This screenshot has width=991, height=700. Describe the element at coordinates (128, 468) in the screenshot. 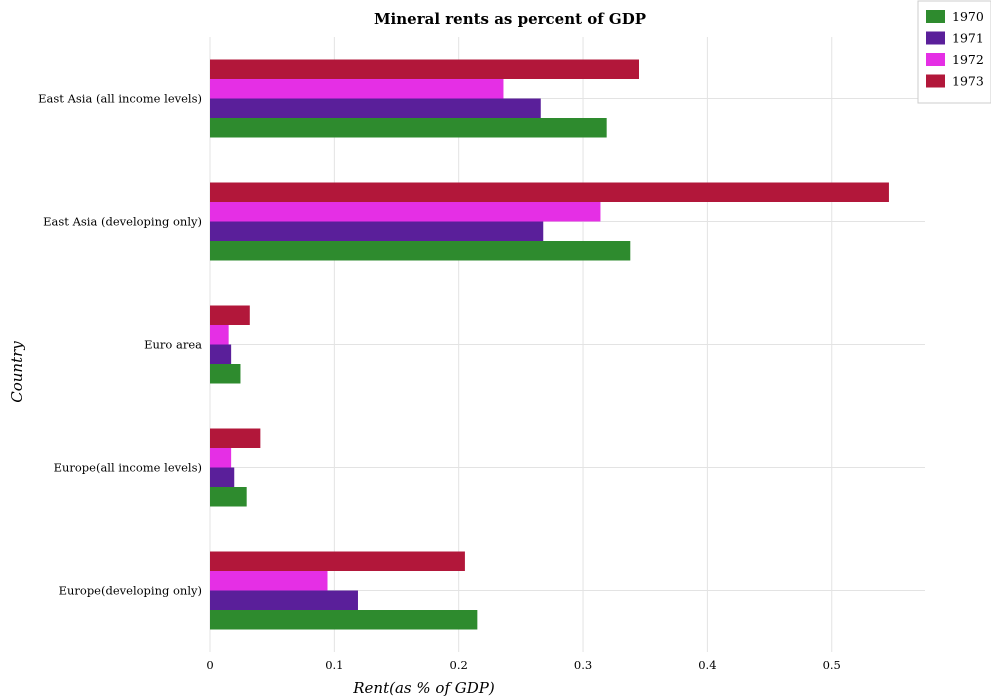

I see `y-tick-label: Europe(all income levels)` at that location.